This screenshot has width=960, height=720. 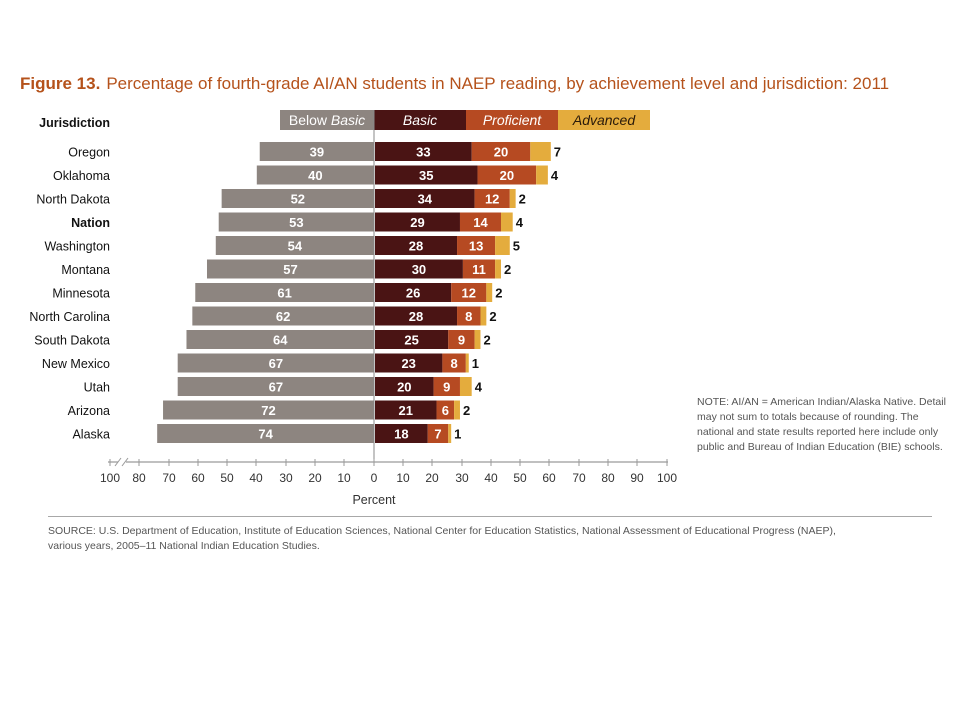 What do you see at coordinates (445, 410) in the screenshot?
I see `value-label-proficient-arizona: 6` at bounding box center [445, 410].